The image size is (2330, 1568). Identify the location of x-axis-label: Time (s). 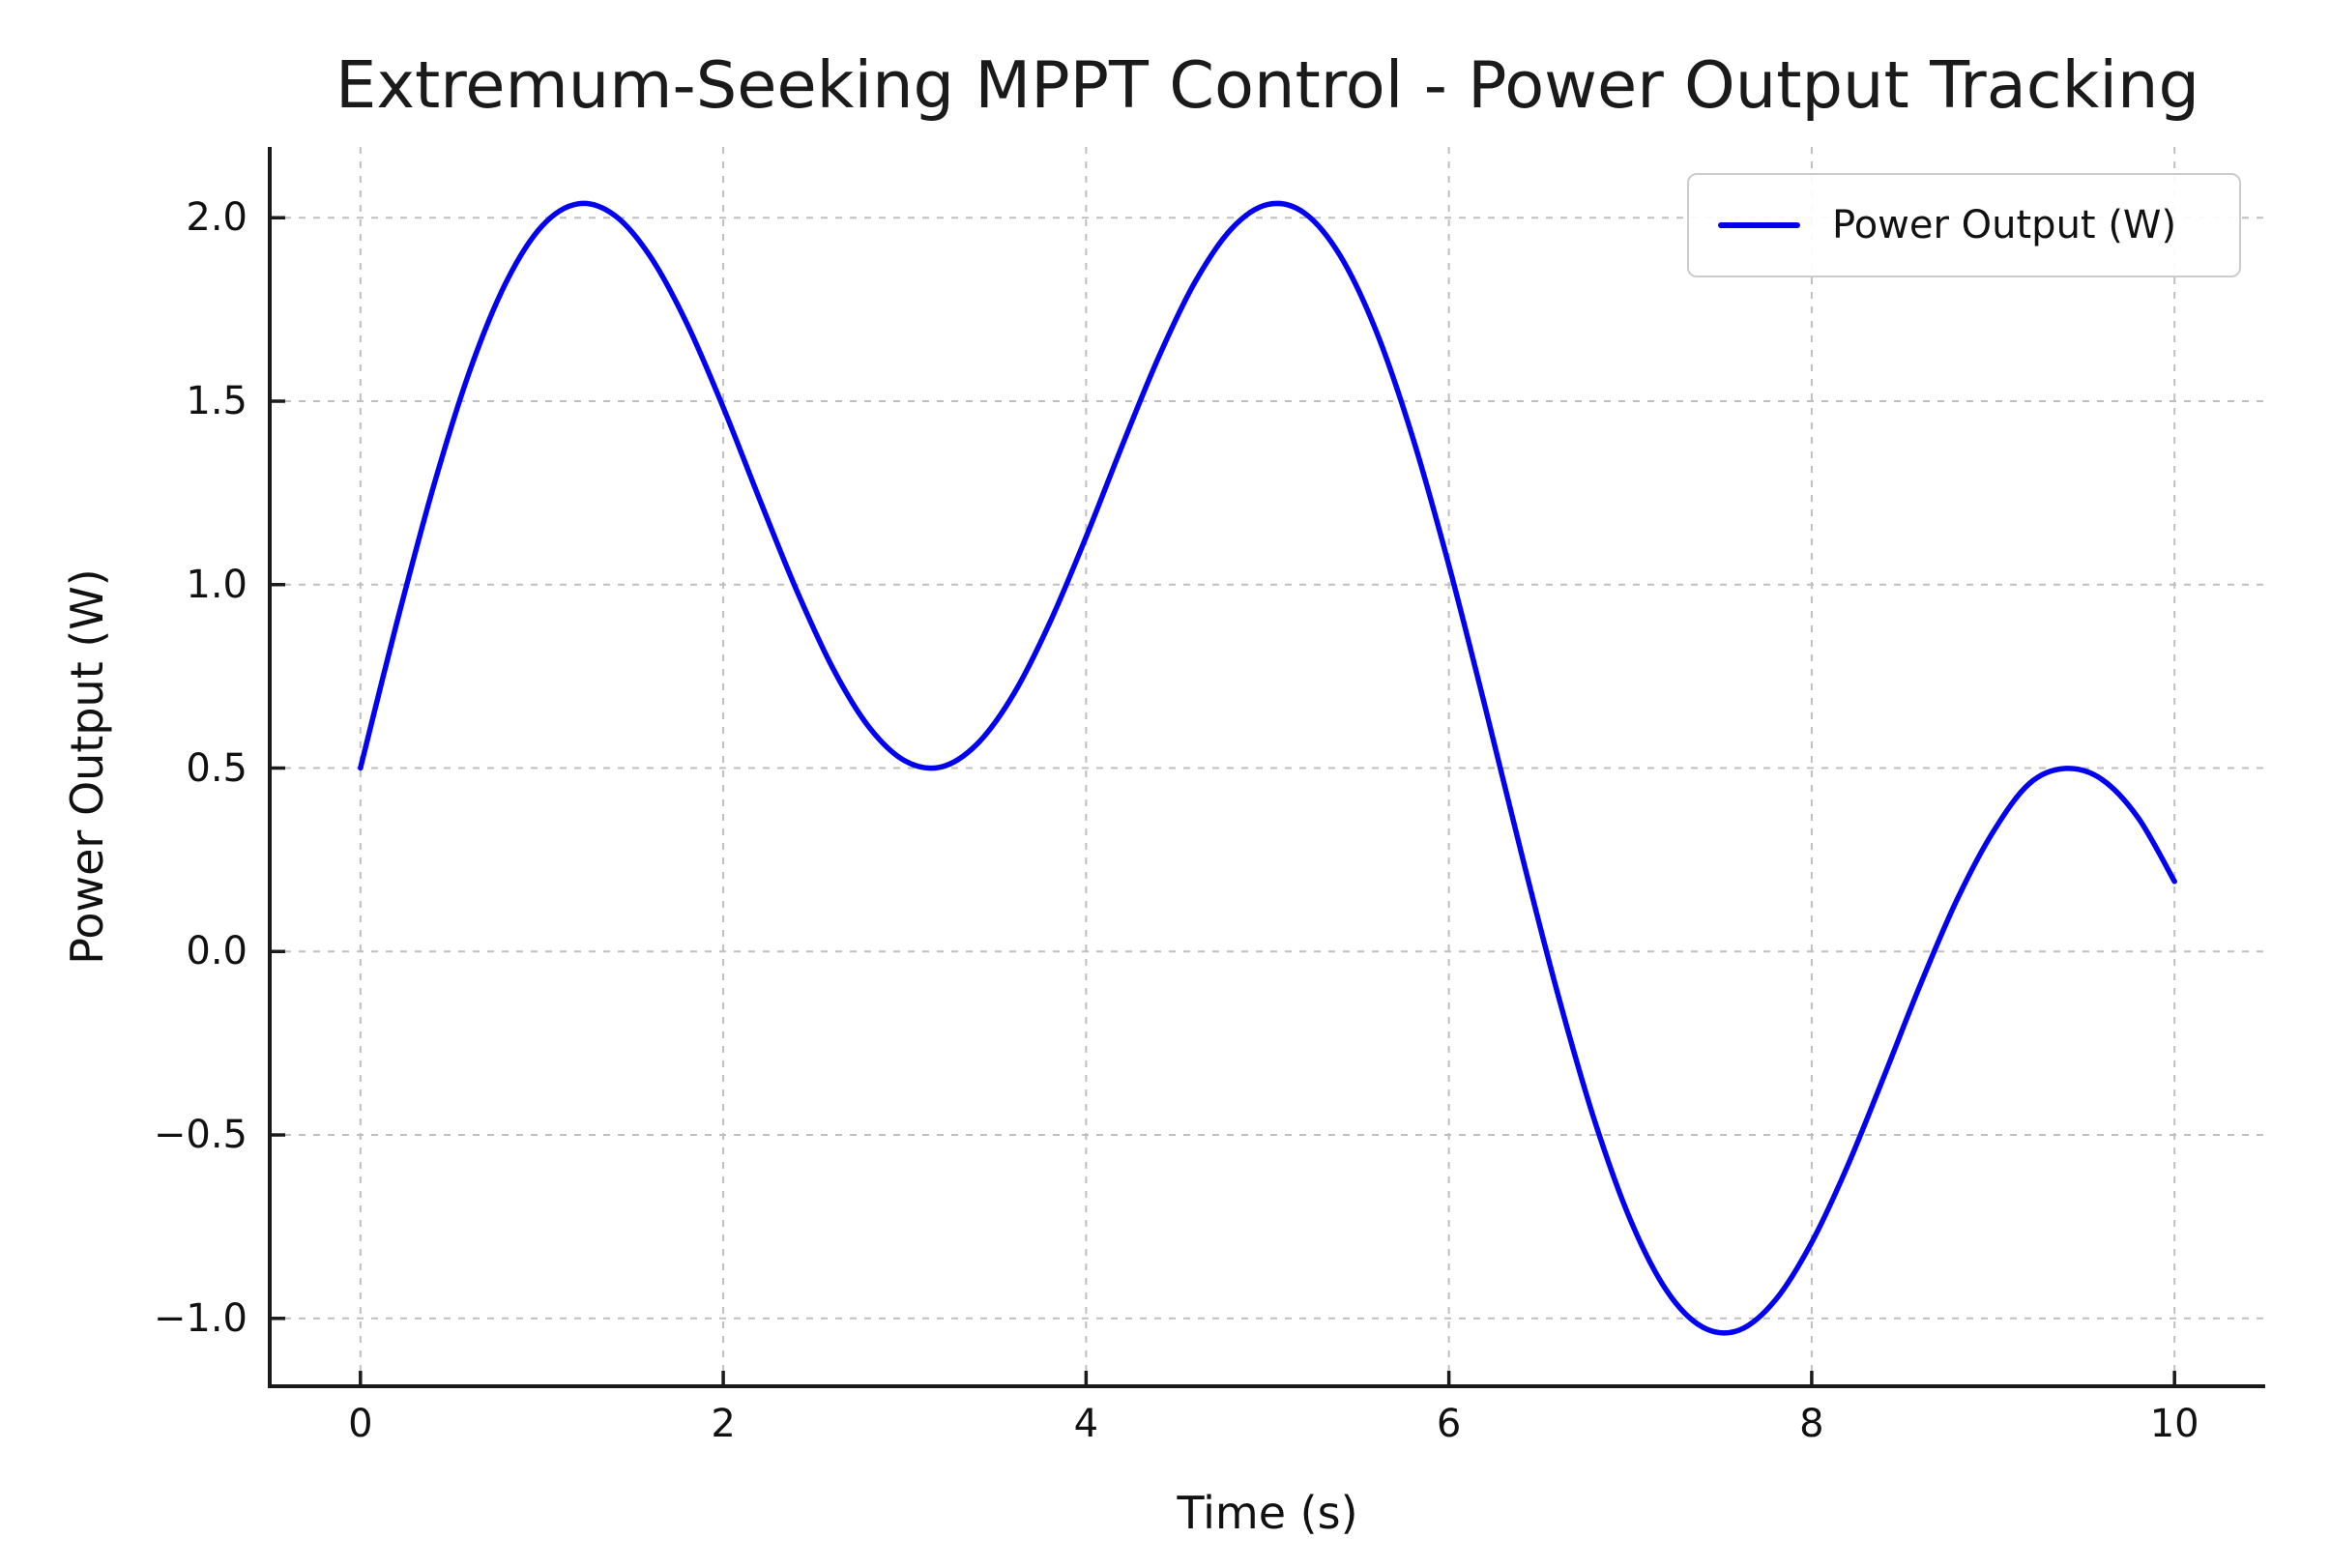
(1267, 1513).